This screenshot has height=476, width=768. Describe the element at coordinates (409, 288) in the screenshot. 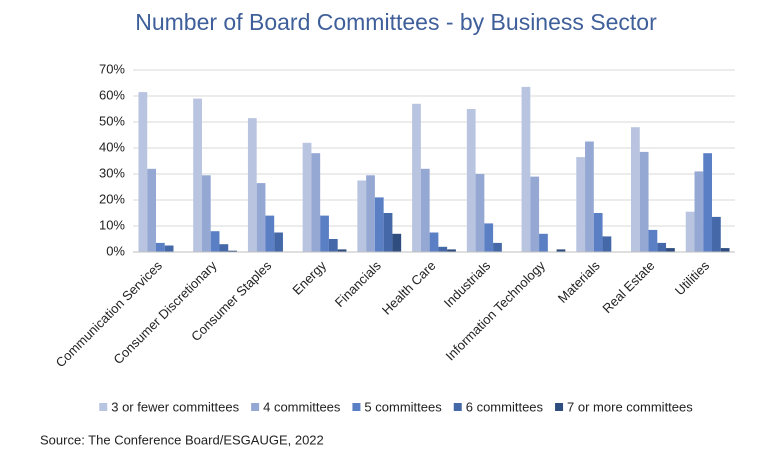

I see `x-tick-label: Health Care` at that location.